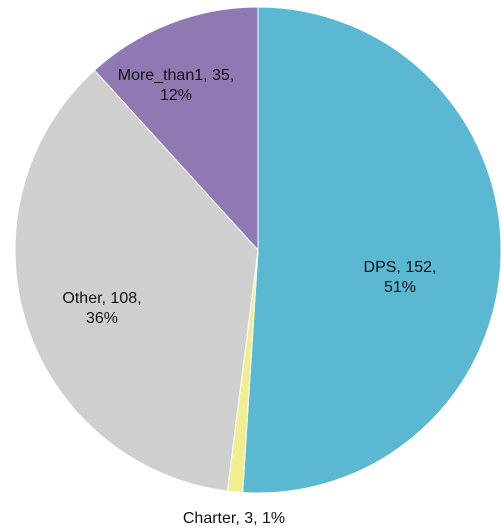 Image resolution: width=501 pixels, height=529 pixels. I want to click on slice-label-other: Other, 108, 36%, so click(101, 308).